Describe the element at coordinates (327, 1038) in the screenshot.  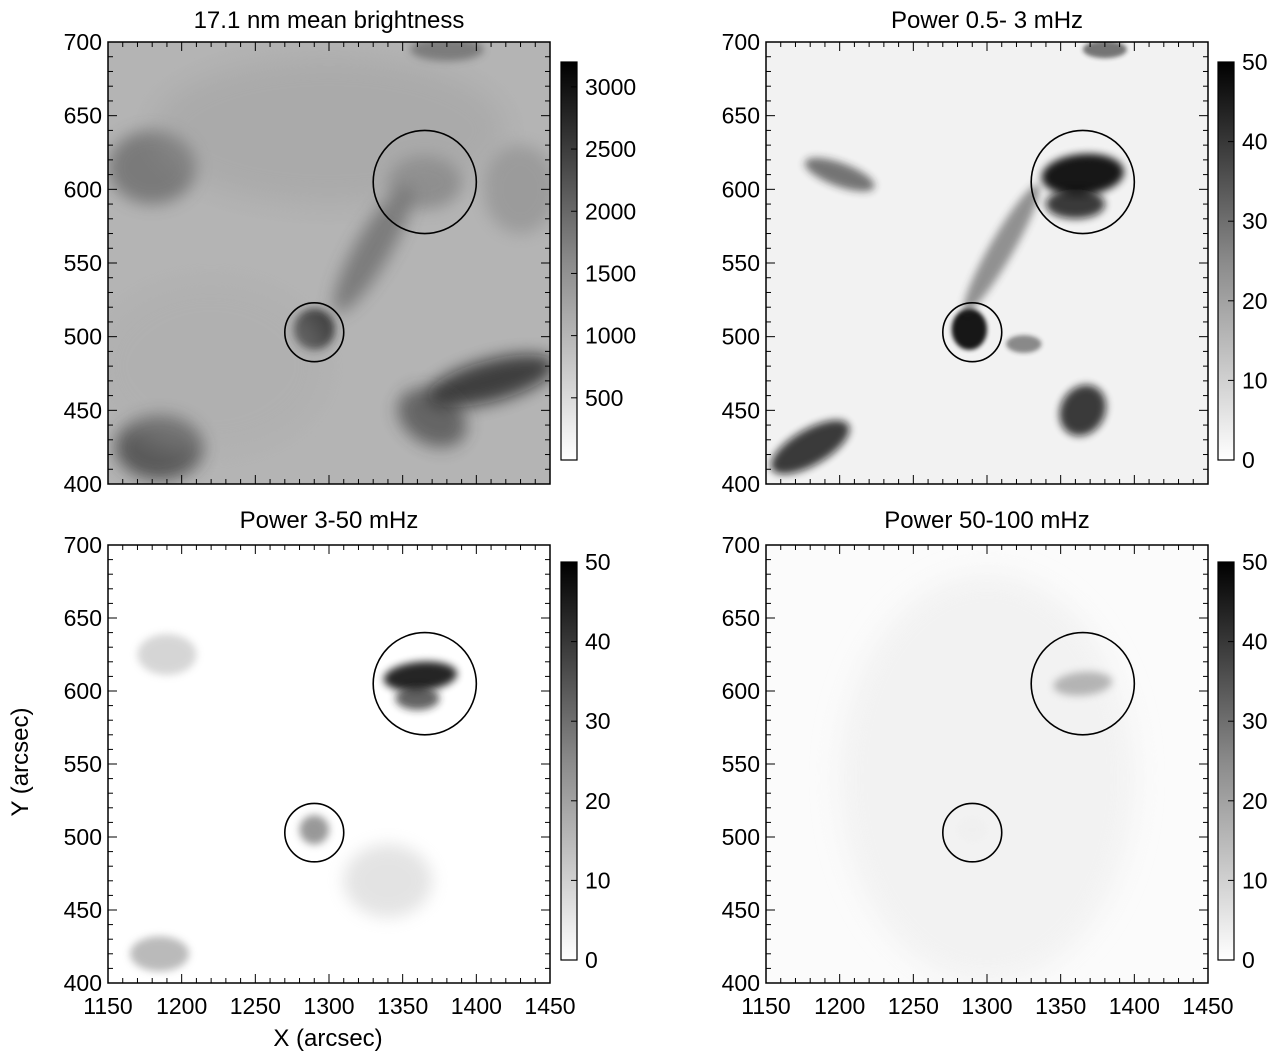
I see `x-axis-label: X (arcsec)` at that location.